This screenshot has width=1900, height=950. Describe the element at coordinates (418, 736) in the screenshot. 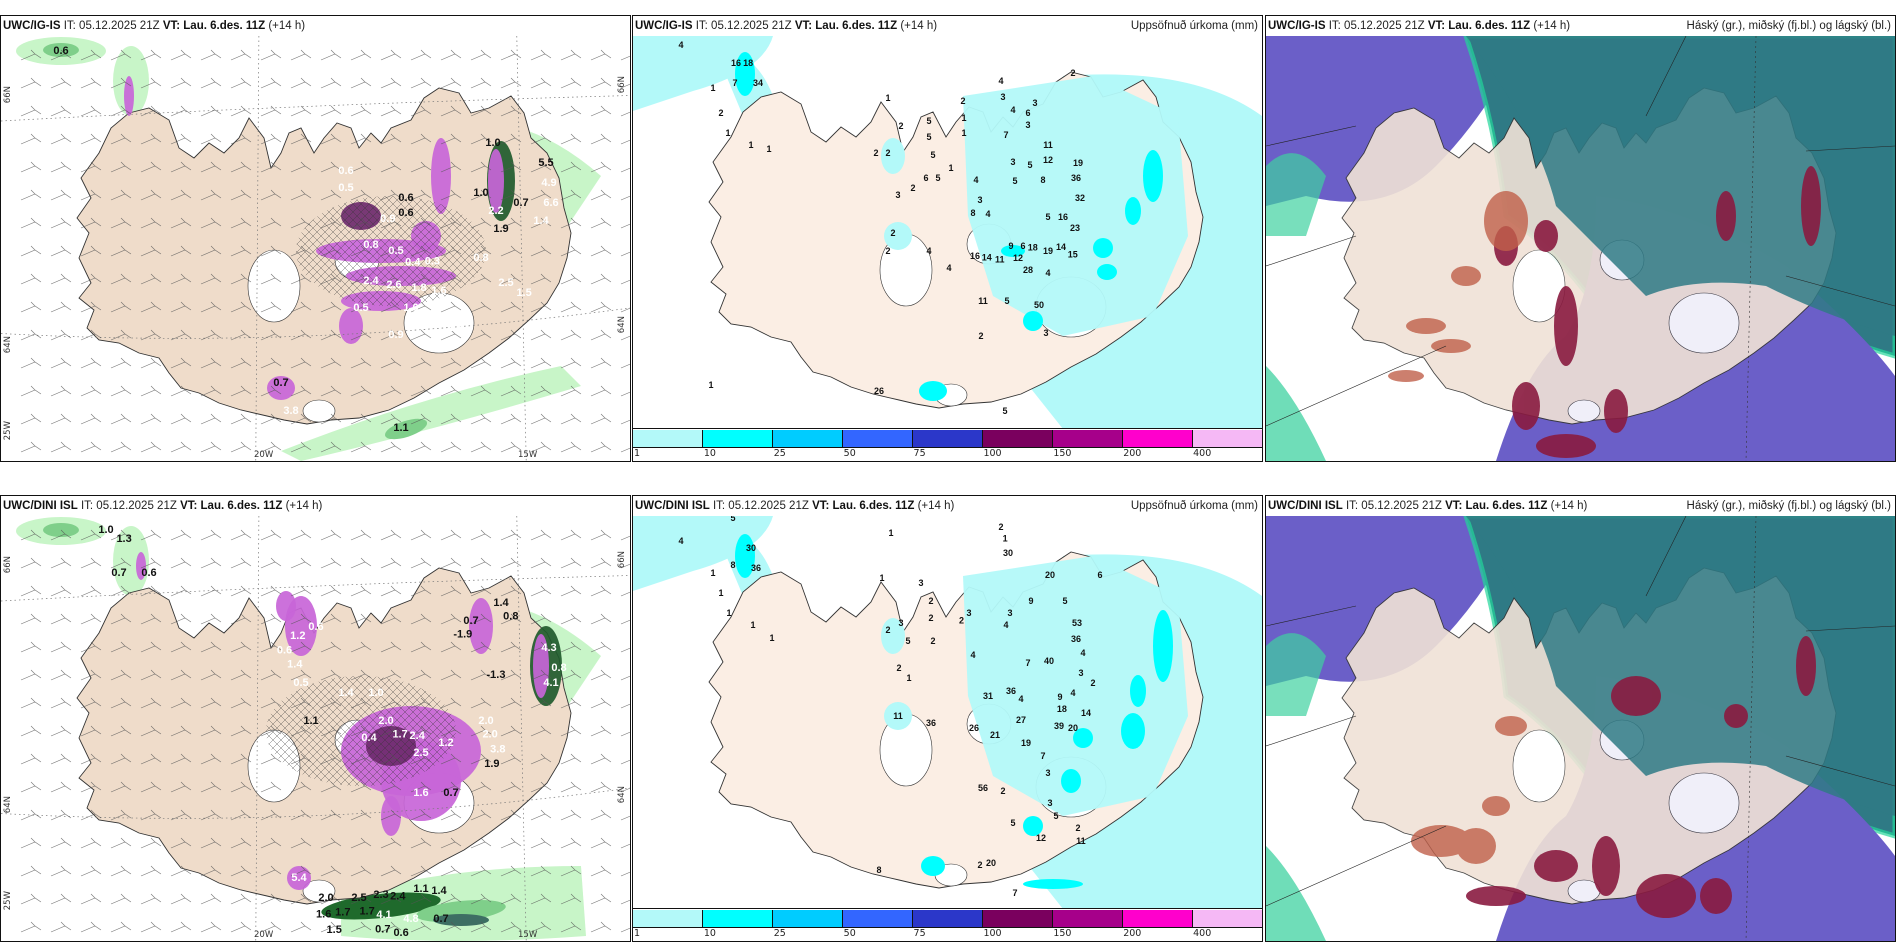

I see `precip-value-label: 2.4` at that location.